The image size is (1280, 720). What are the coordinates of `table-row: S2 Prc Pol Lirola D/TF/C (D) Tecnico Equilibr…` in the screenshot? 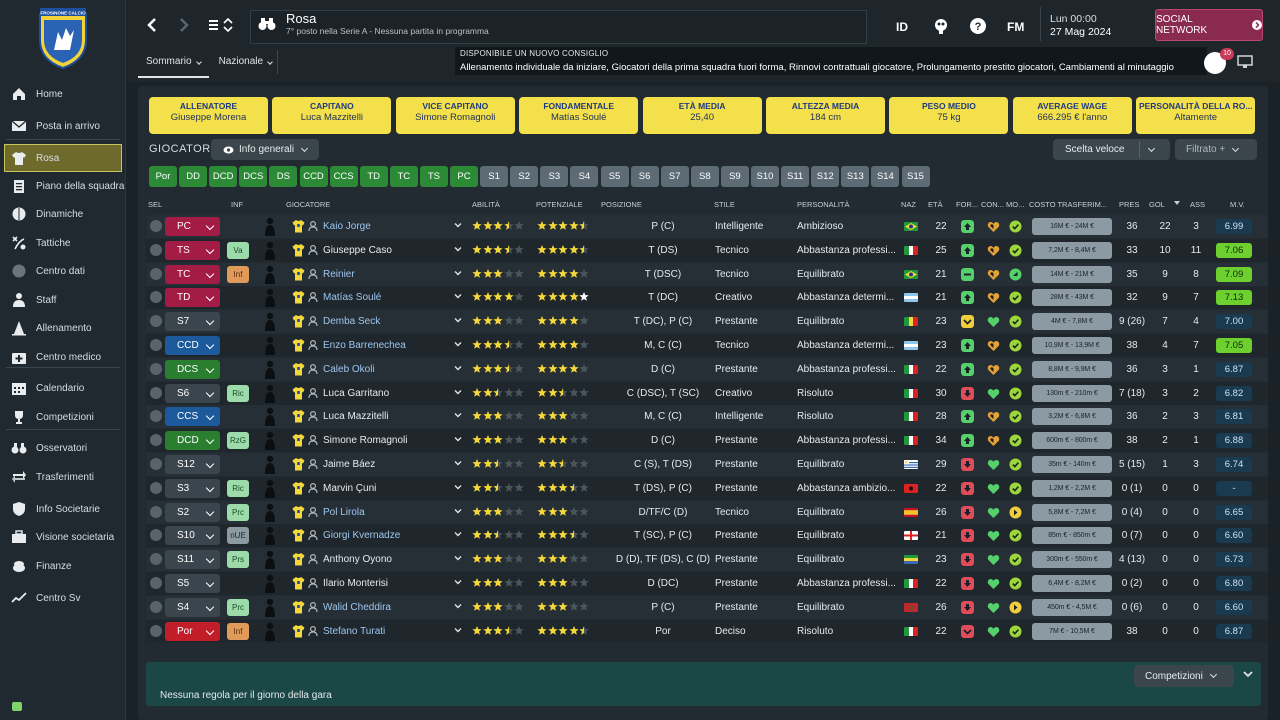 It's located at (707, 512).